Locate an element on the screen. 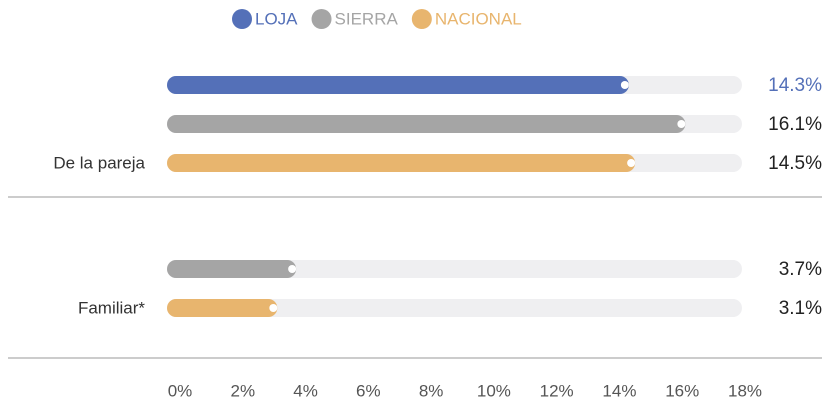 The height and width of the screenshot is (404, 827). value-label: 3.1% is located at coordinates (800, 308).